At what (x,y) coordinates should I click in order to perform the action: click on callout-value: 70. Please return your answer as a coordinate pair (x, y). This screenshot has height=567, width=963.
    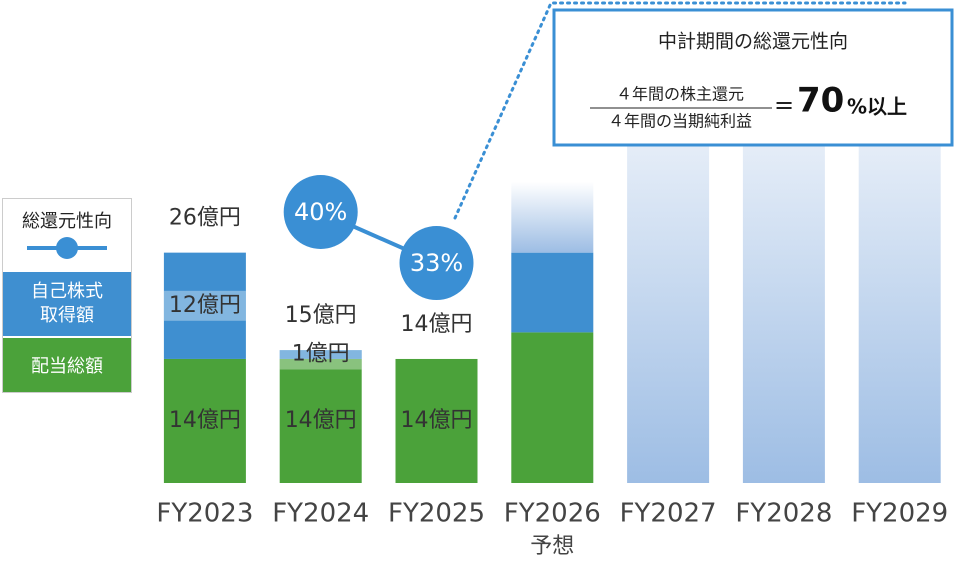
    Looking at the image, I should click on (820, 101).